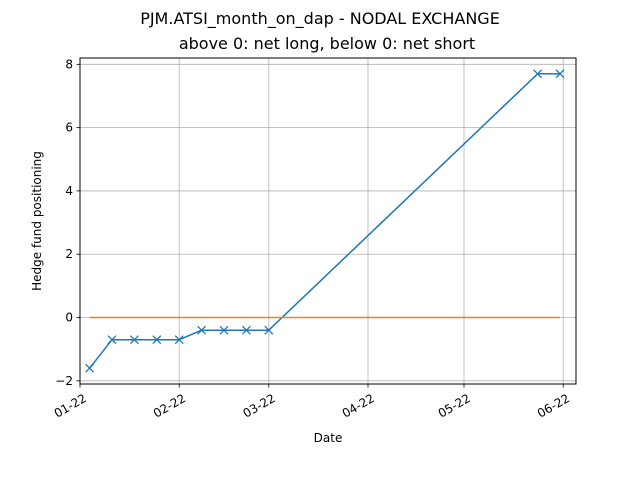  I want to click on y-axis-label: Hedge fund positioning, so click(37, 221).